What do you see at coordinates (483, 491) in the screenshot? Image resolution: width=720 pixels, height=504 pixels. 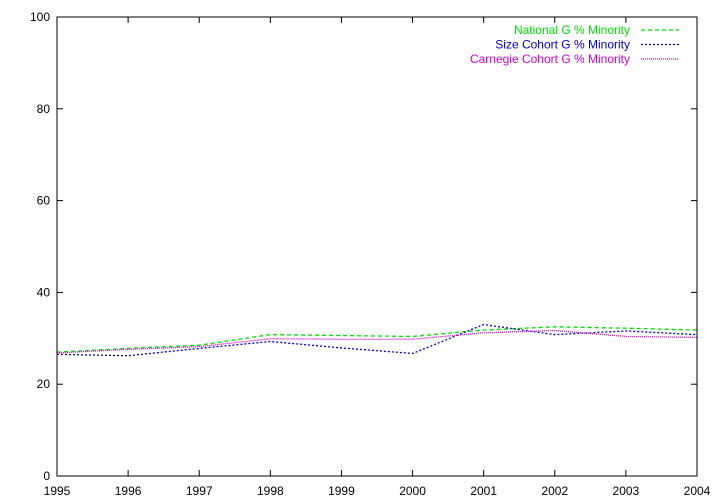 I see `x-tick-label: 2001` at bounding box center [483, 491].